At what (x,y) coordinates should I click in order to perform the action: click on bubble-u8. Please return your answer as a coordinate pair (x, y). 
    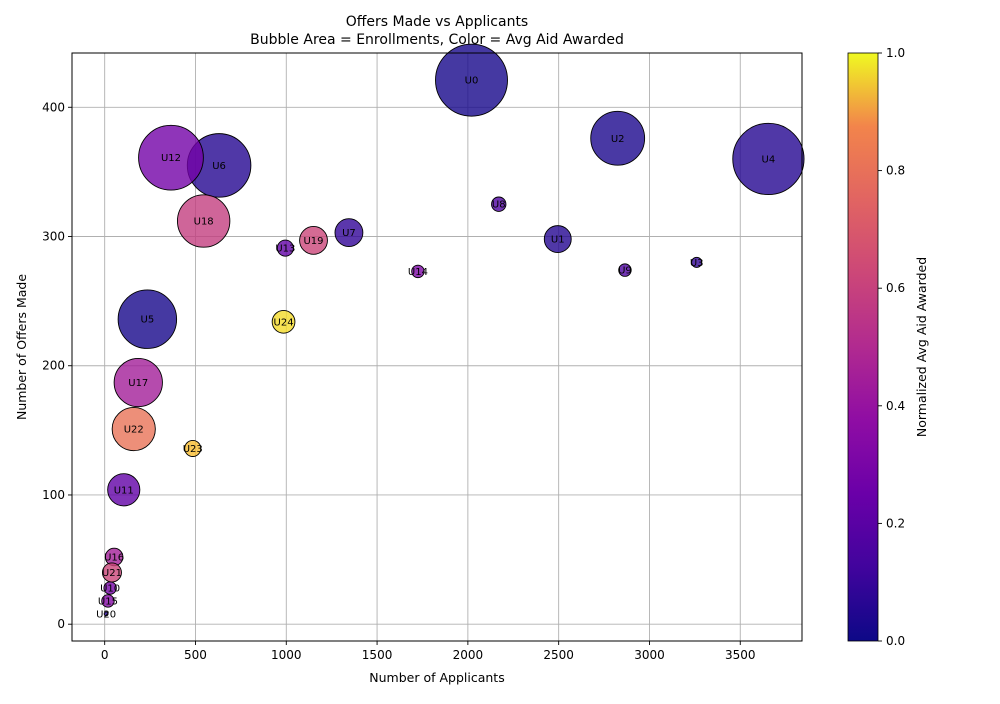
    Looking at the image, I should click on (499, 204).